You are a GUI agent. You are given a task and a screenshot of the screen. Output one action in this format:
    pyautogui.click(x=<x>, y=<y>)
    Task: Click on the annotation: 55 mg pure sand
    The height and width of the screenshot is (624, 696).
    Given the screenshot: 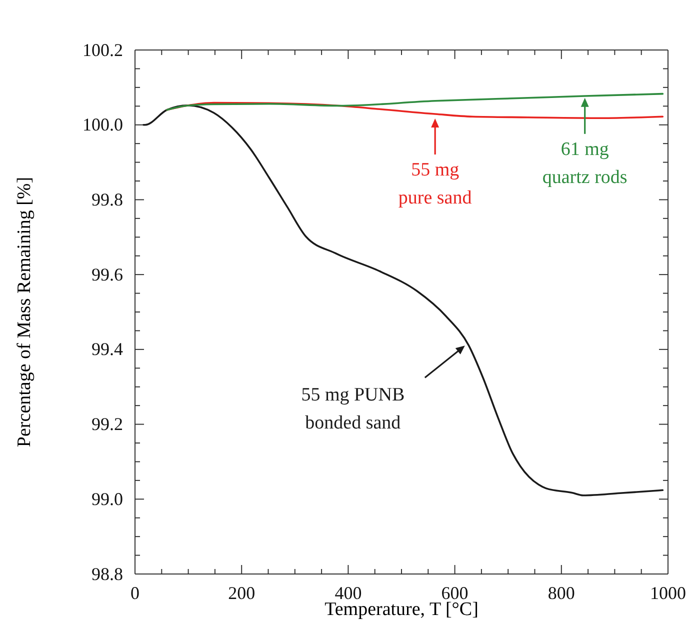 What is the action you would take?
    pyautogui.click(x=435, y=183)
    